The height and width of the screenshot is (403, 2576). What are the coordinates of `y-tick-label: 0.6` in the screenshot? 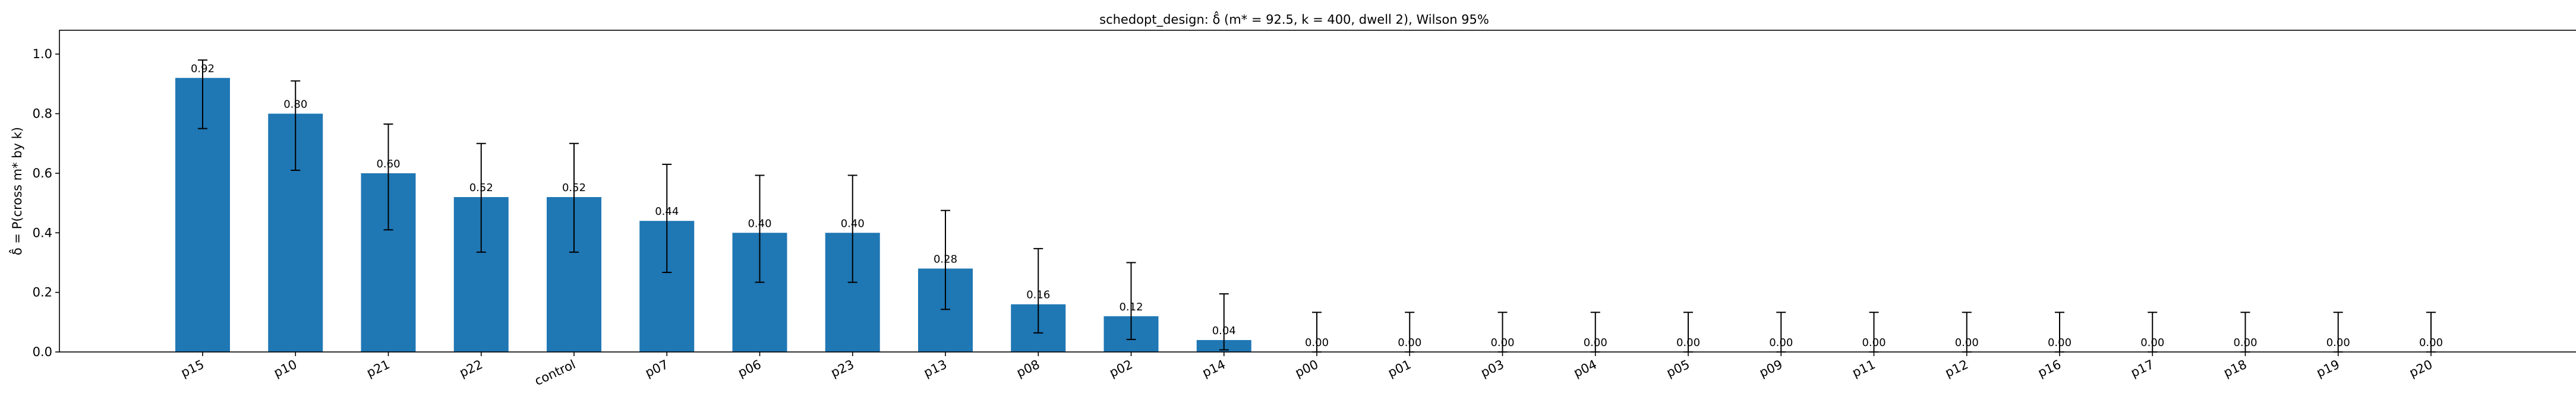 It's located at (42, 173).